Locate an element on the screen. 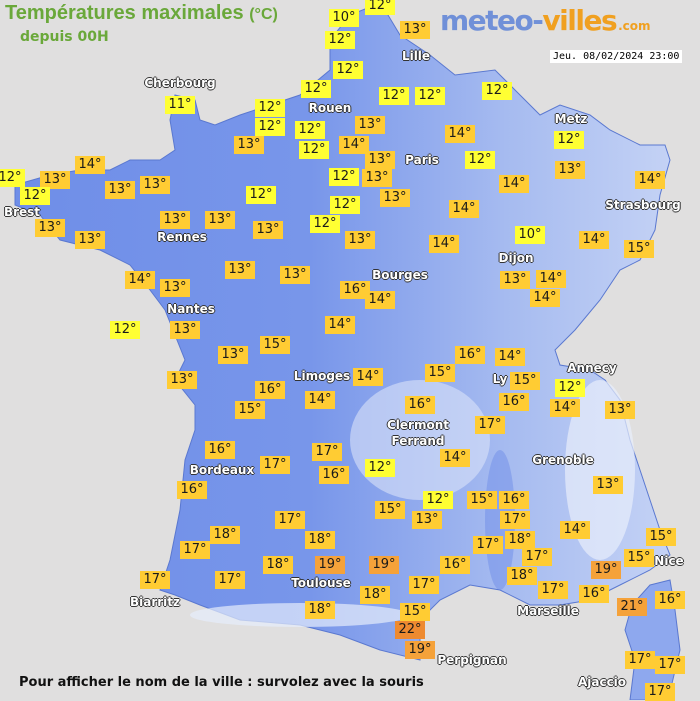 Image resolution: width=700 pixels, height=701 pixels. temperature-label: 11° is located at coordinates (180, 105).